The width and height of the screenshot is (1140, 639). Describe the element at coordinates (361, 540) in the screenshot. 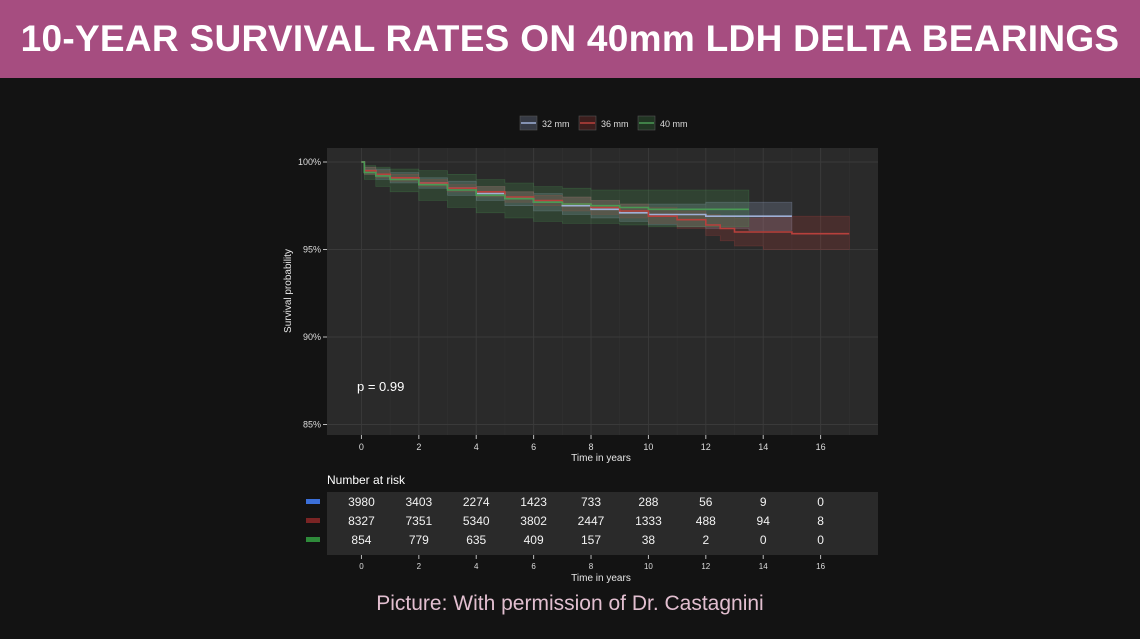

I see `risk-table-cell: 854` at that location.